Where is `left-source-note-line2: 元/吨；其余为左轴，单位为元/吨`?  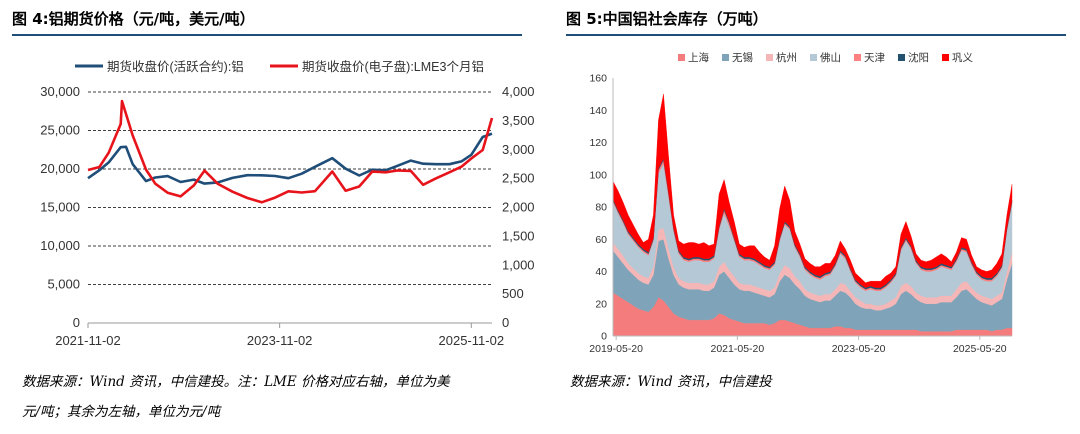 left-source-note-line2: 元/吨；其余为左轴，单位为元/吨 is located at coordinates (121, 412).